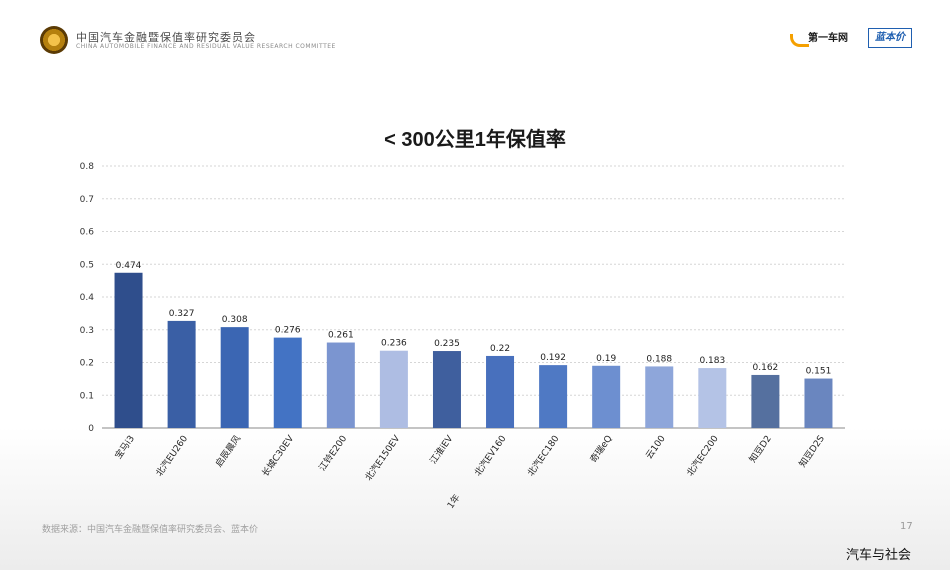 The width and height of the screenshot is (950, 570). I want to click on data-label: 0.22, so click(500, 349).